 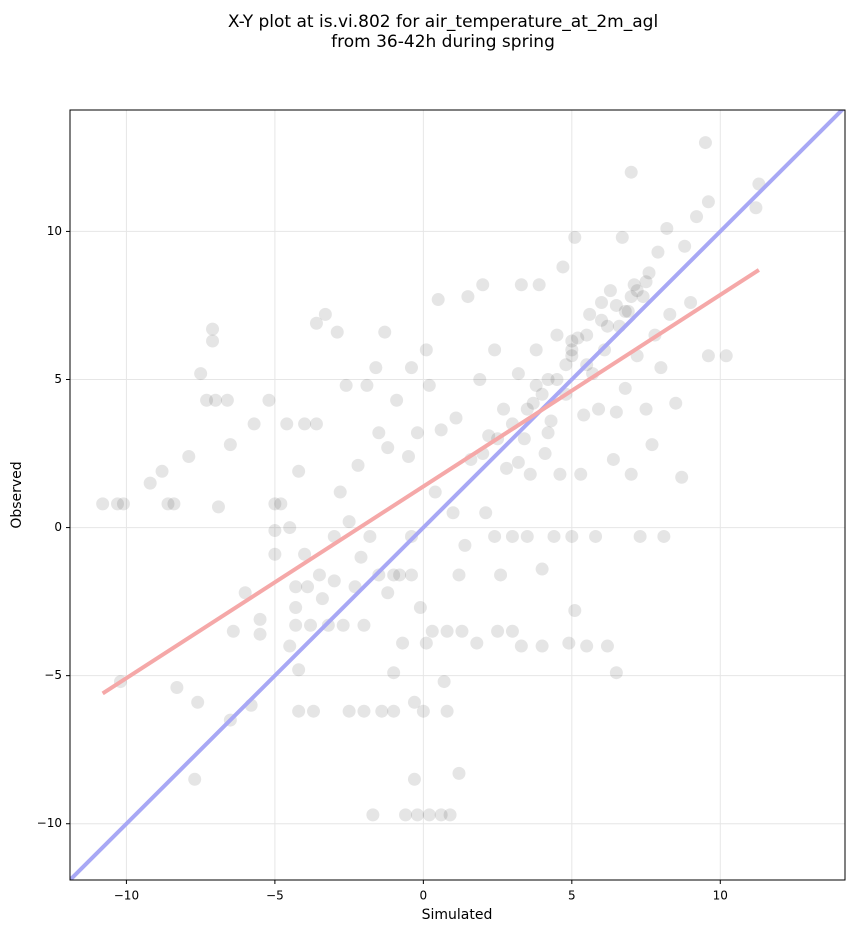 I want to click on x-tick-label: −5, so click(x=275, y=896).